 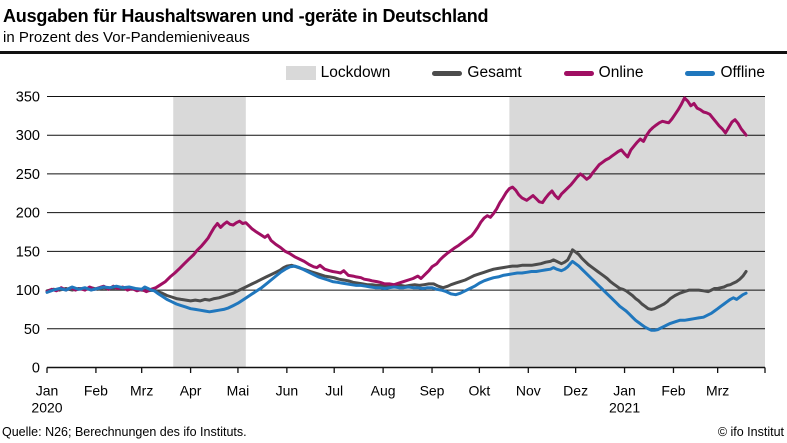 What do you see at coordinates (28, 98) in the screenshot?
I see `svg-text: 350` at bounding box center [28, 98].